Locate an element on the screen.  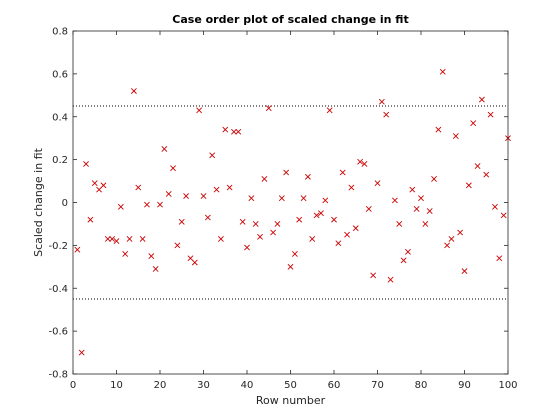
x-tick-label: 30 is located at coordinates (203, 385).